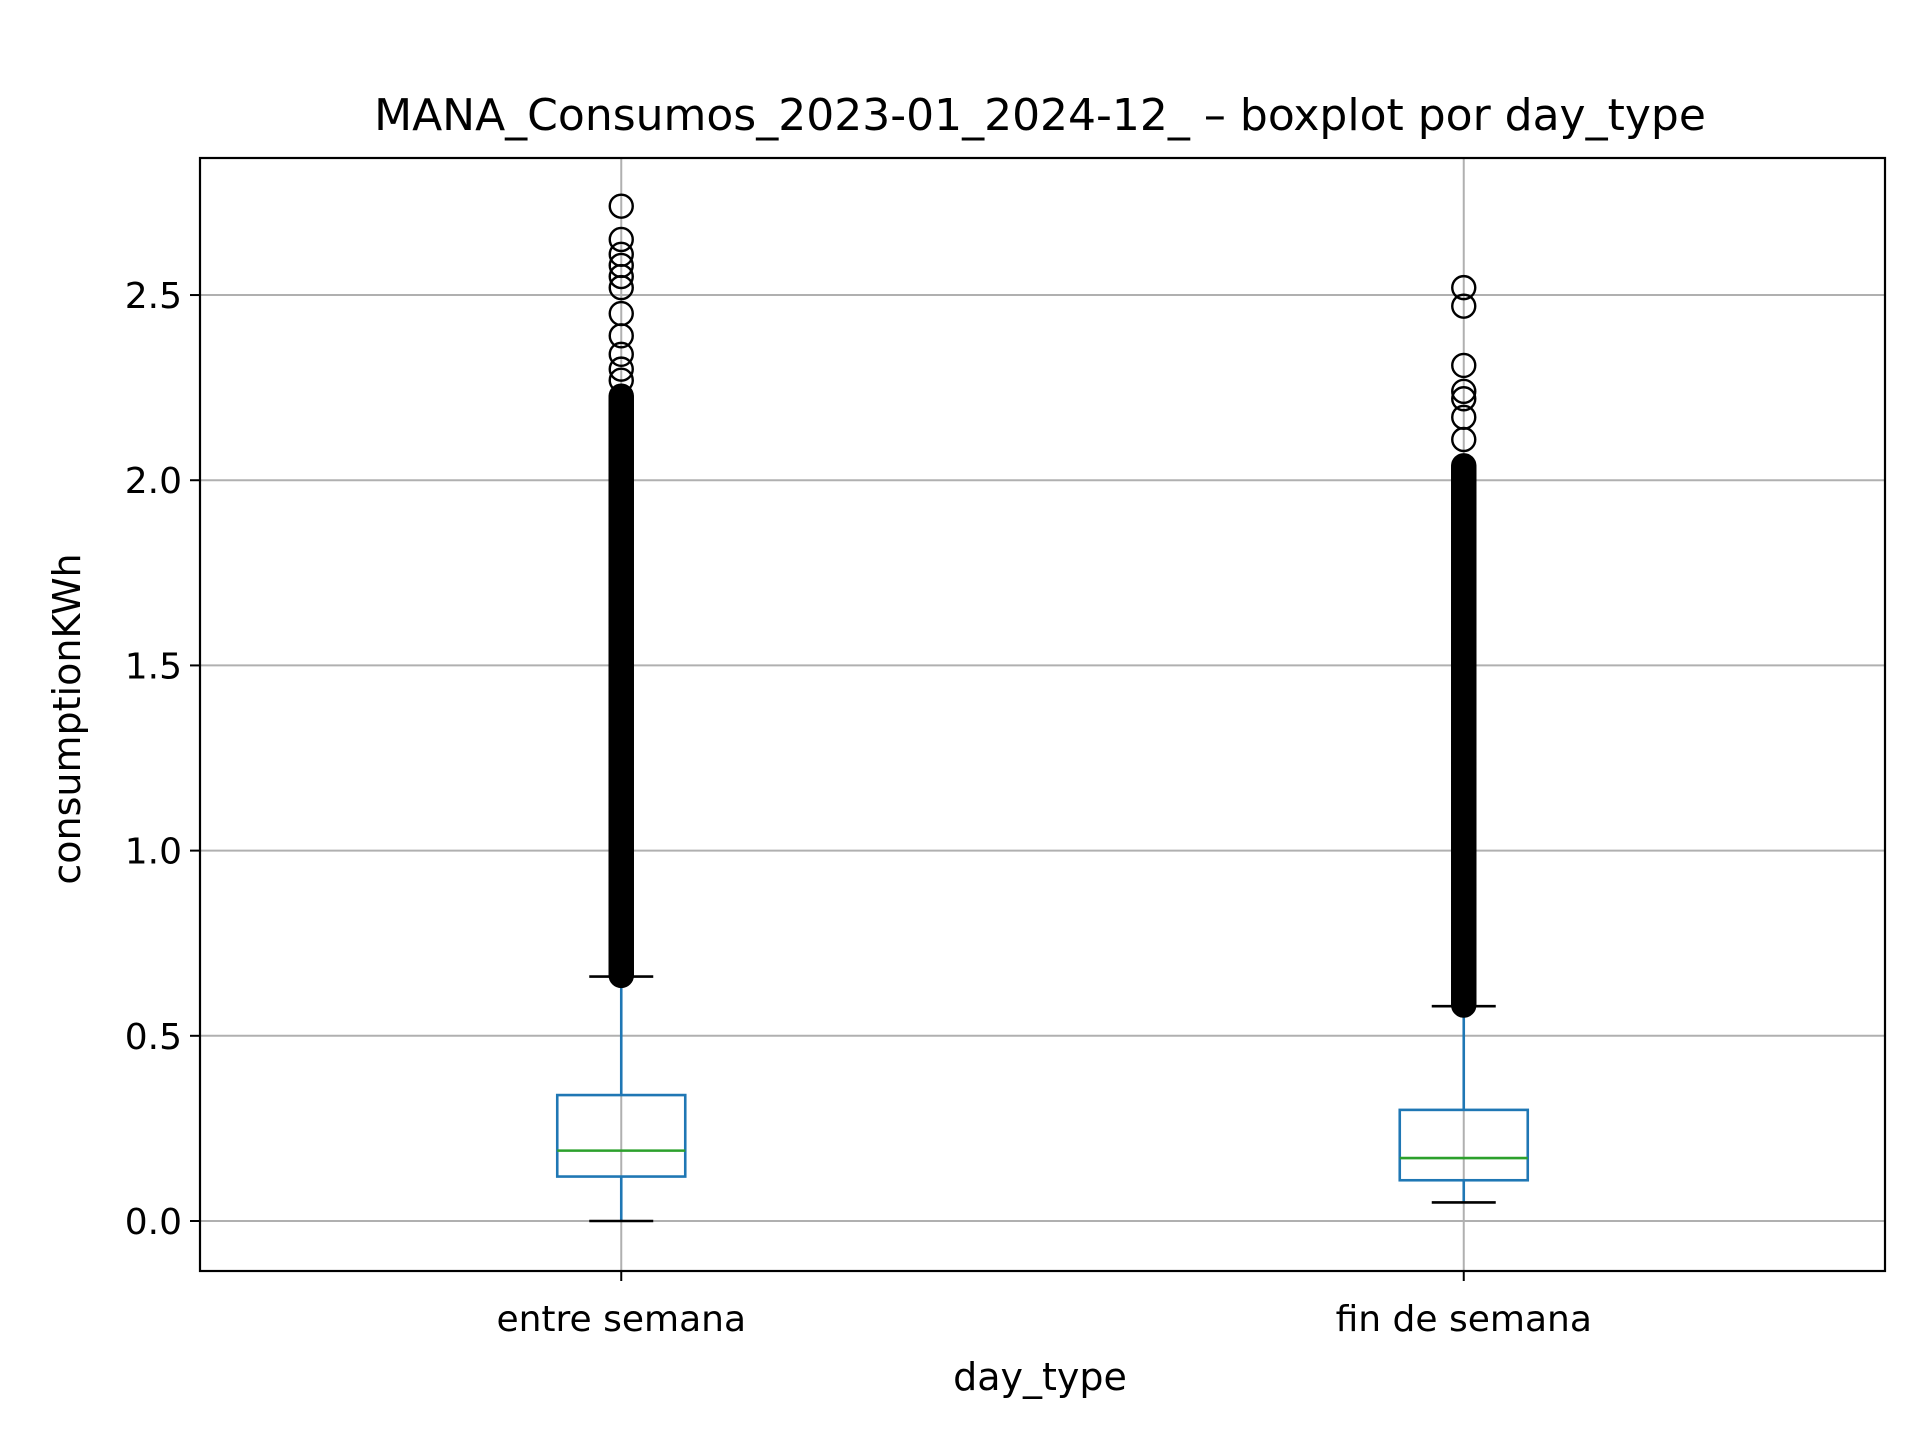  I want to click on x-tick-label: fin de semana, so click(1464, 1319).